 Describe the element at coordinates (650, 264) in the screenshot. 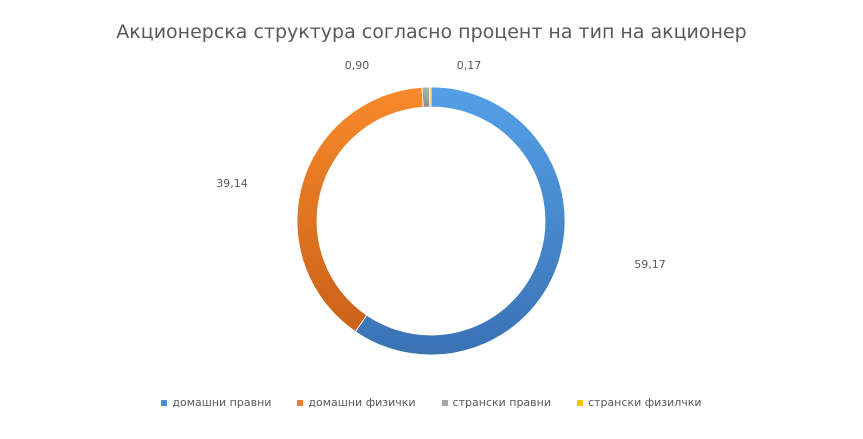

I see `data-label-1: 59,17` at that location.